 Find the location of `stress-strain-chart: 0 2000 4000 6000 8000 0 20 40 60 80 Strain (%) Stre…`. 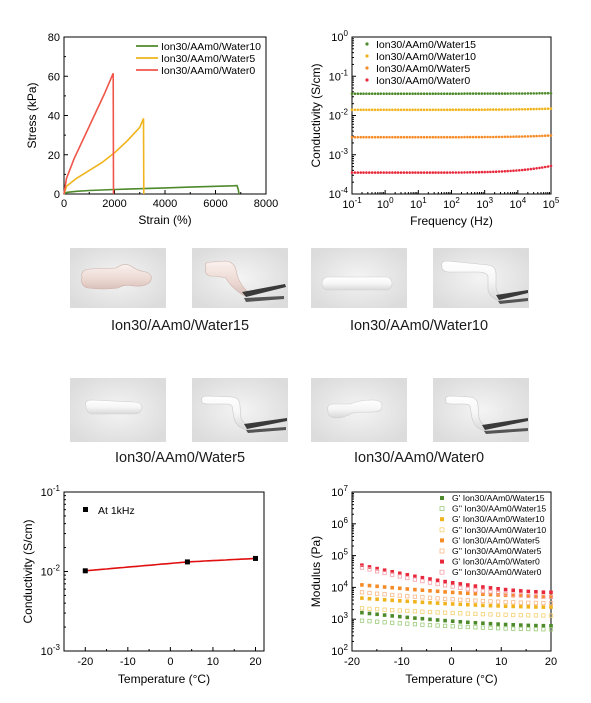

stress-strain-chart: 0 2000 4000 6000 8000 0 20 40 60 80 Strain (%) Stre… is located at coordinates (151, 129).